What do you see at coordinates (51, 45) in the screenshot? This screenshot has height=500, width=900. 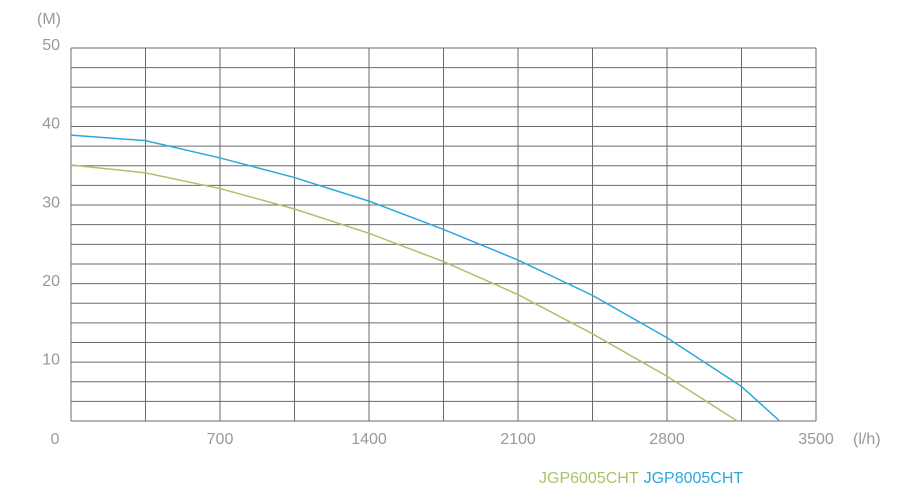 I see `y-tick-label: 50` at bounding box center [51, 45].